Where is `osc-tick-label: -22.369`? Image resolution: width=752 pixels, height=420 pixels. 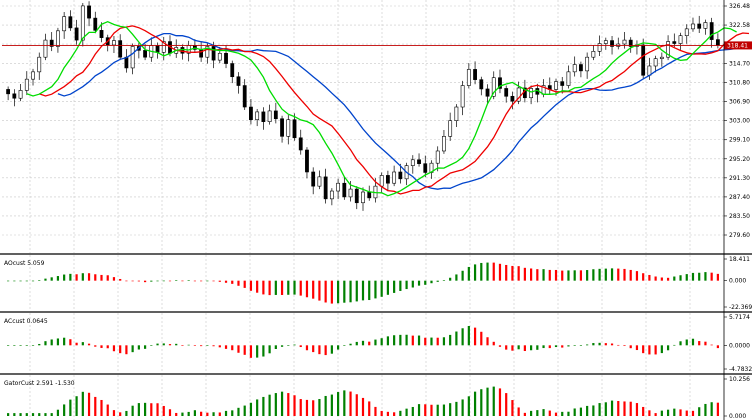 osc-tick-label: -22.369 is located at coordinates (740, 307).